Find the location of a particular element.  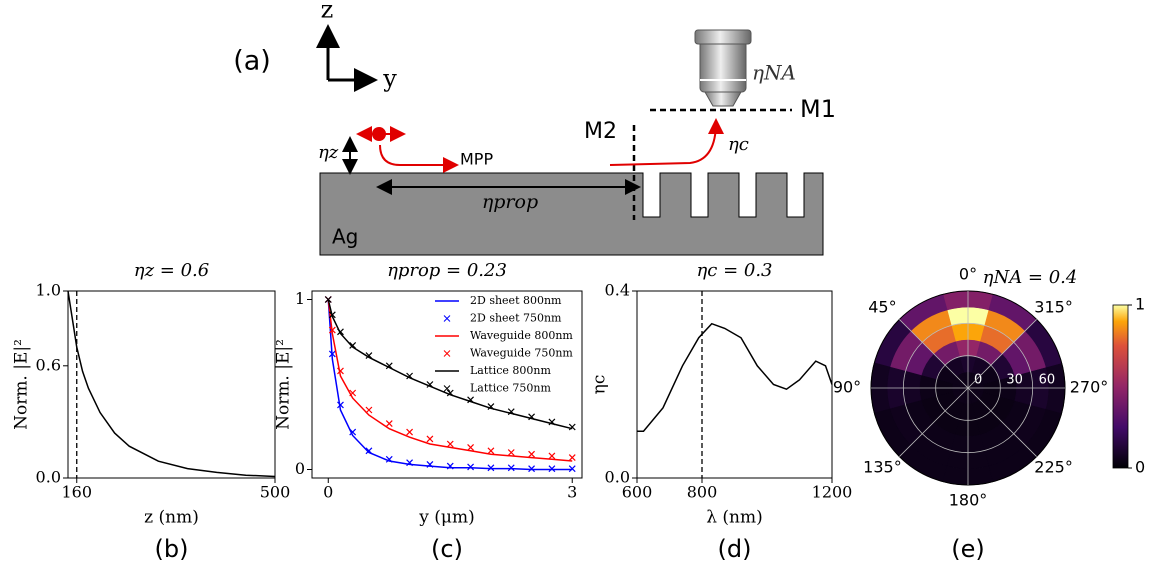

legend-label: Lattice 800nm is located at coordinates (510, 370).